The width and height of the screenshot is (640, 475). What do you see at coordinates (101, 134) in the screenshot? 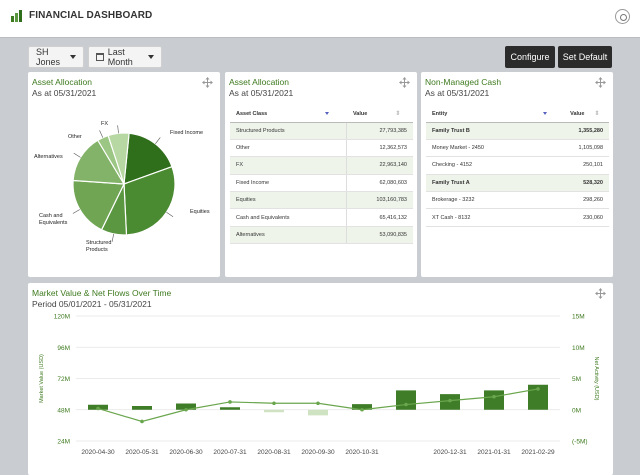
I see `leader-line-other` at bounding box center [101, 134].